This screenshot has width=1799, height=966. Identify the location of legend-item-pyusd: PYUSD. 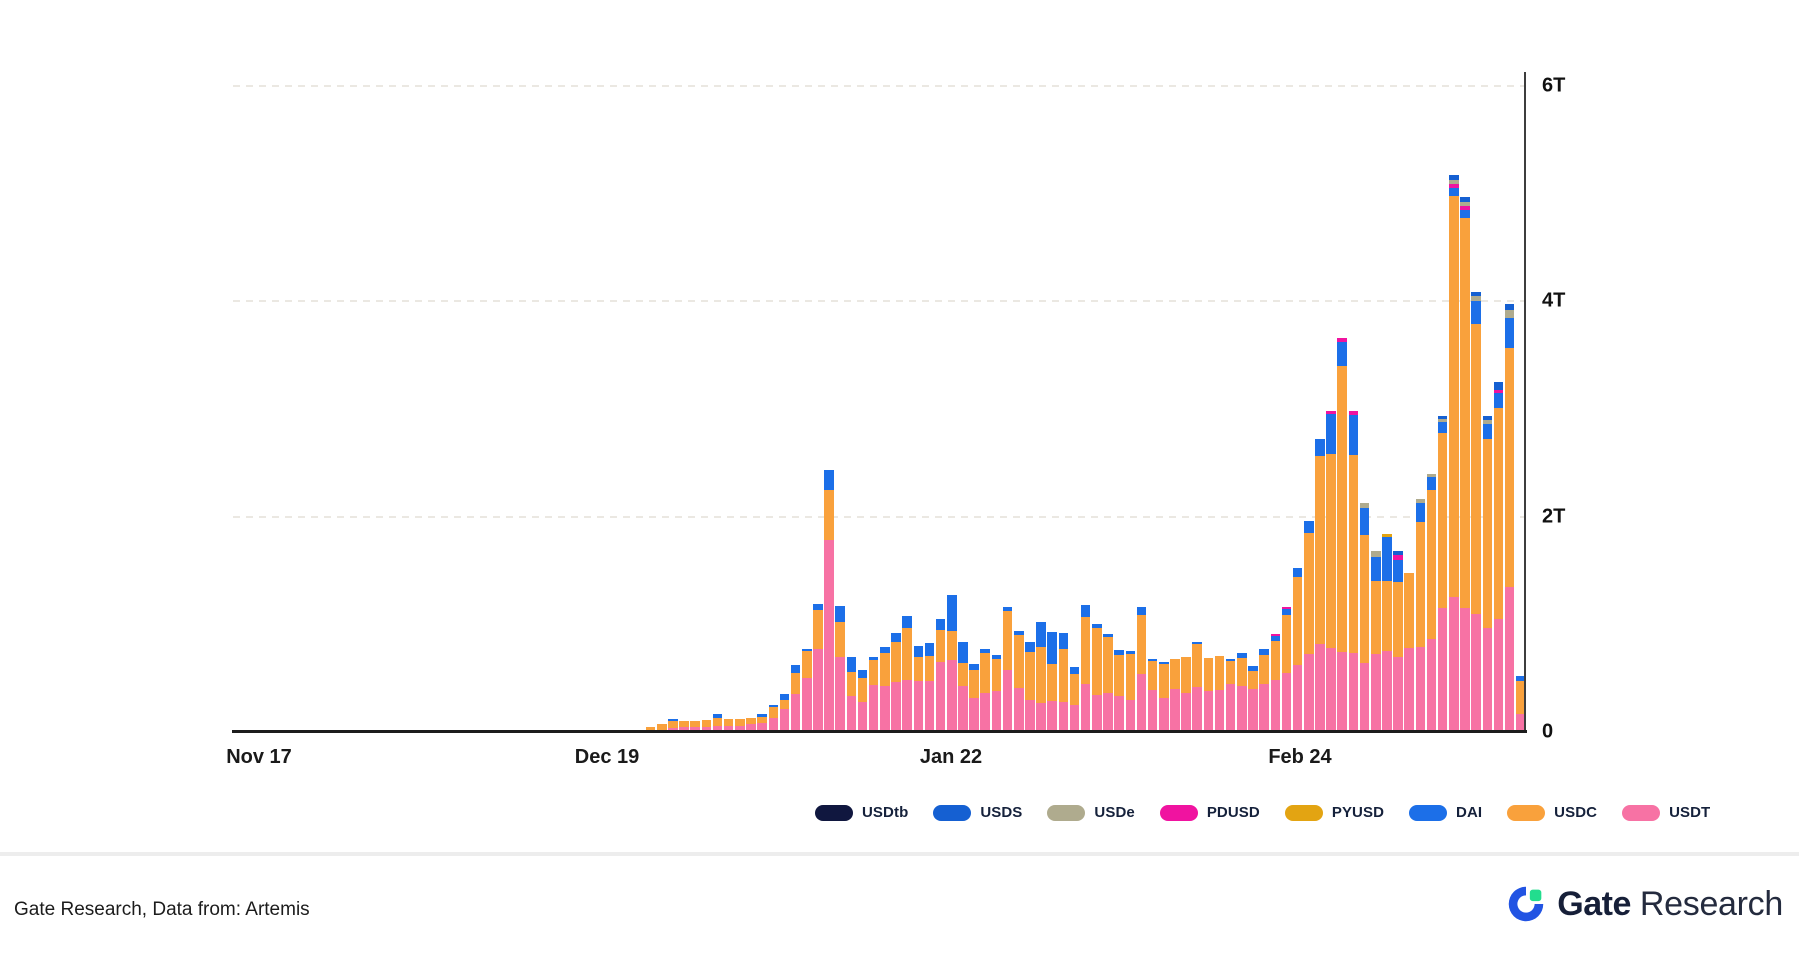
(1334, 812).